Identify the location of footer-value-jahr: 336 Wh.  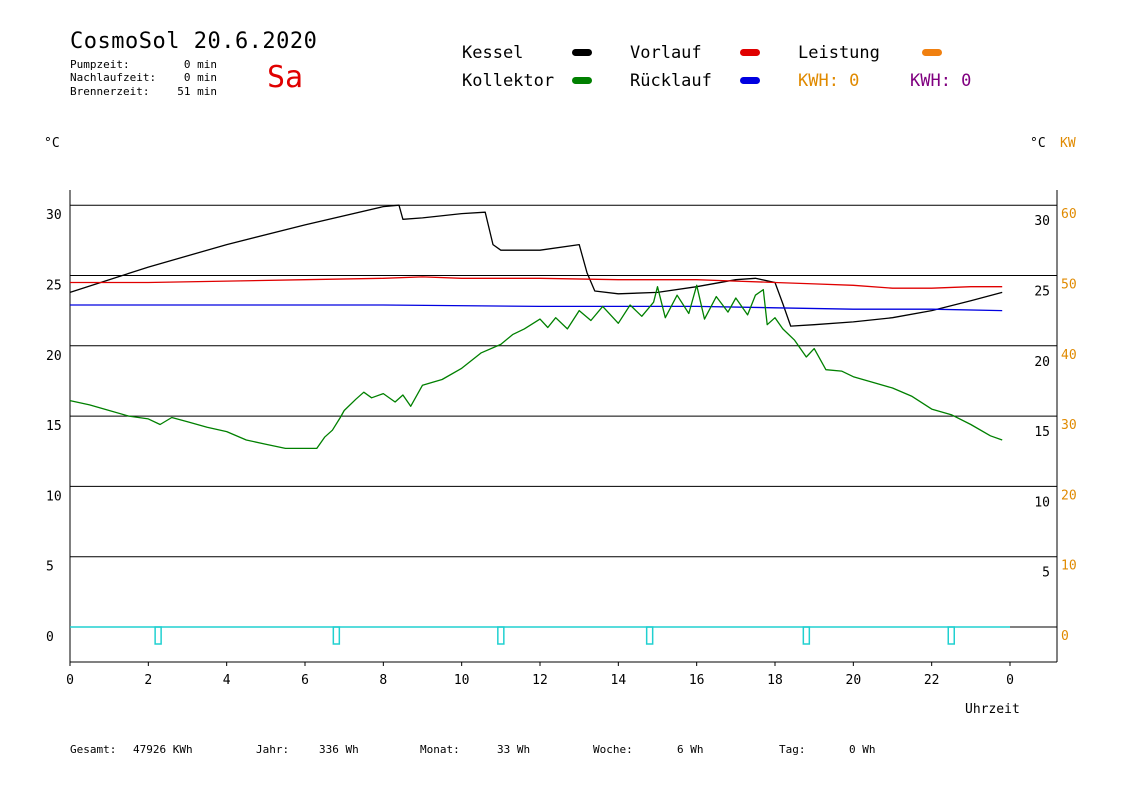
(339, 749).